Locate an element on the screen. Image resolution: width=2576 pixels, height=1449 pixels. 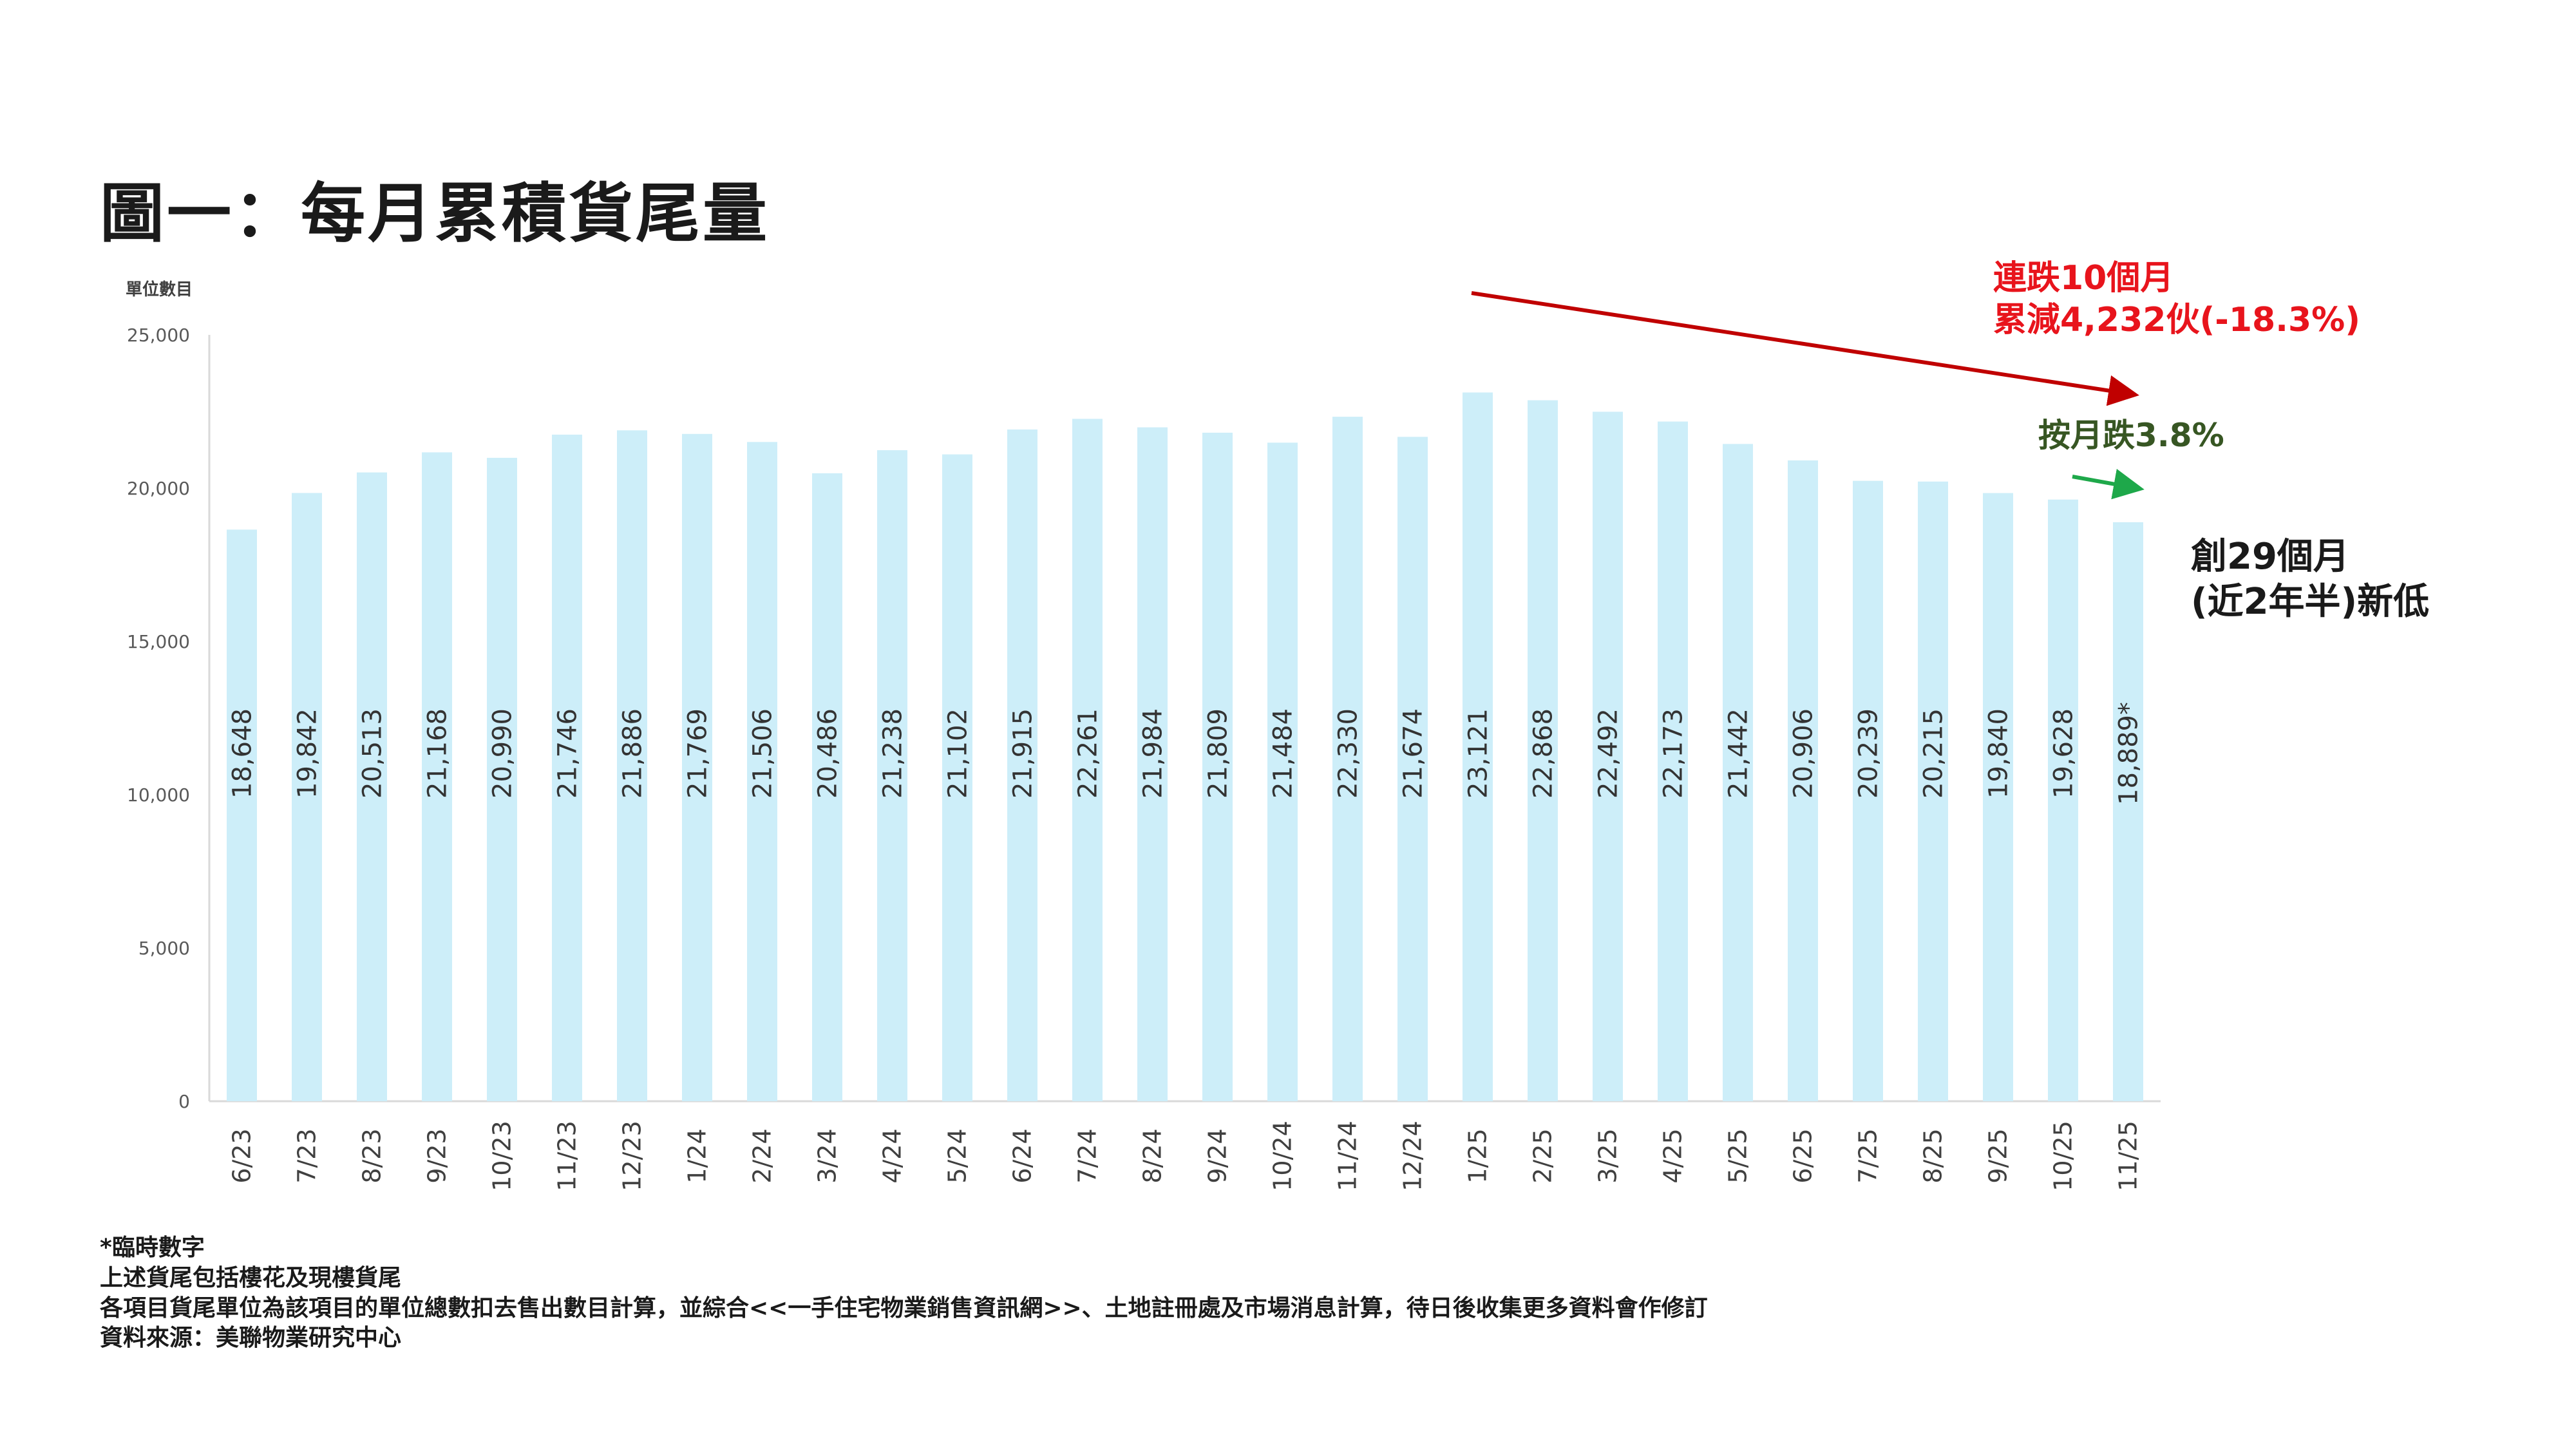
value-label: 21,168 is located at coordinates (438, 753).